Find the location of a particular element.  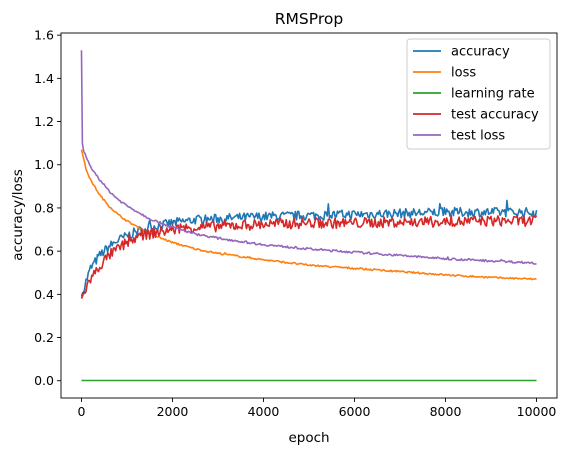

x-tick-label: 10000 is located at coordinates (537, 411).